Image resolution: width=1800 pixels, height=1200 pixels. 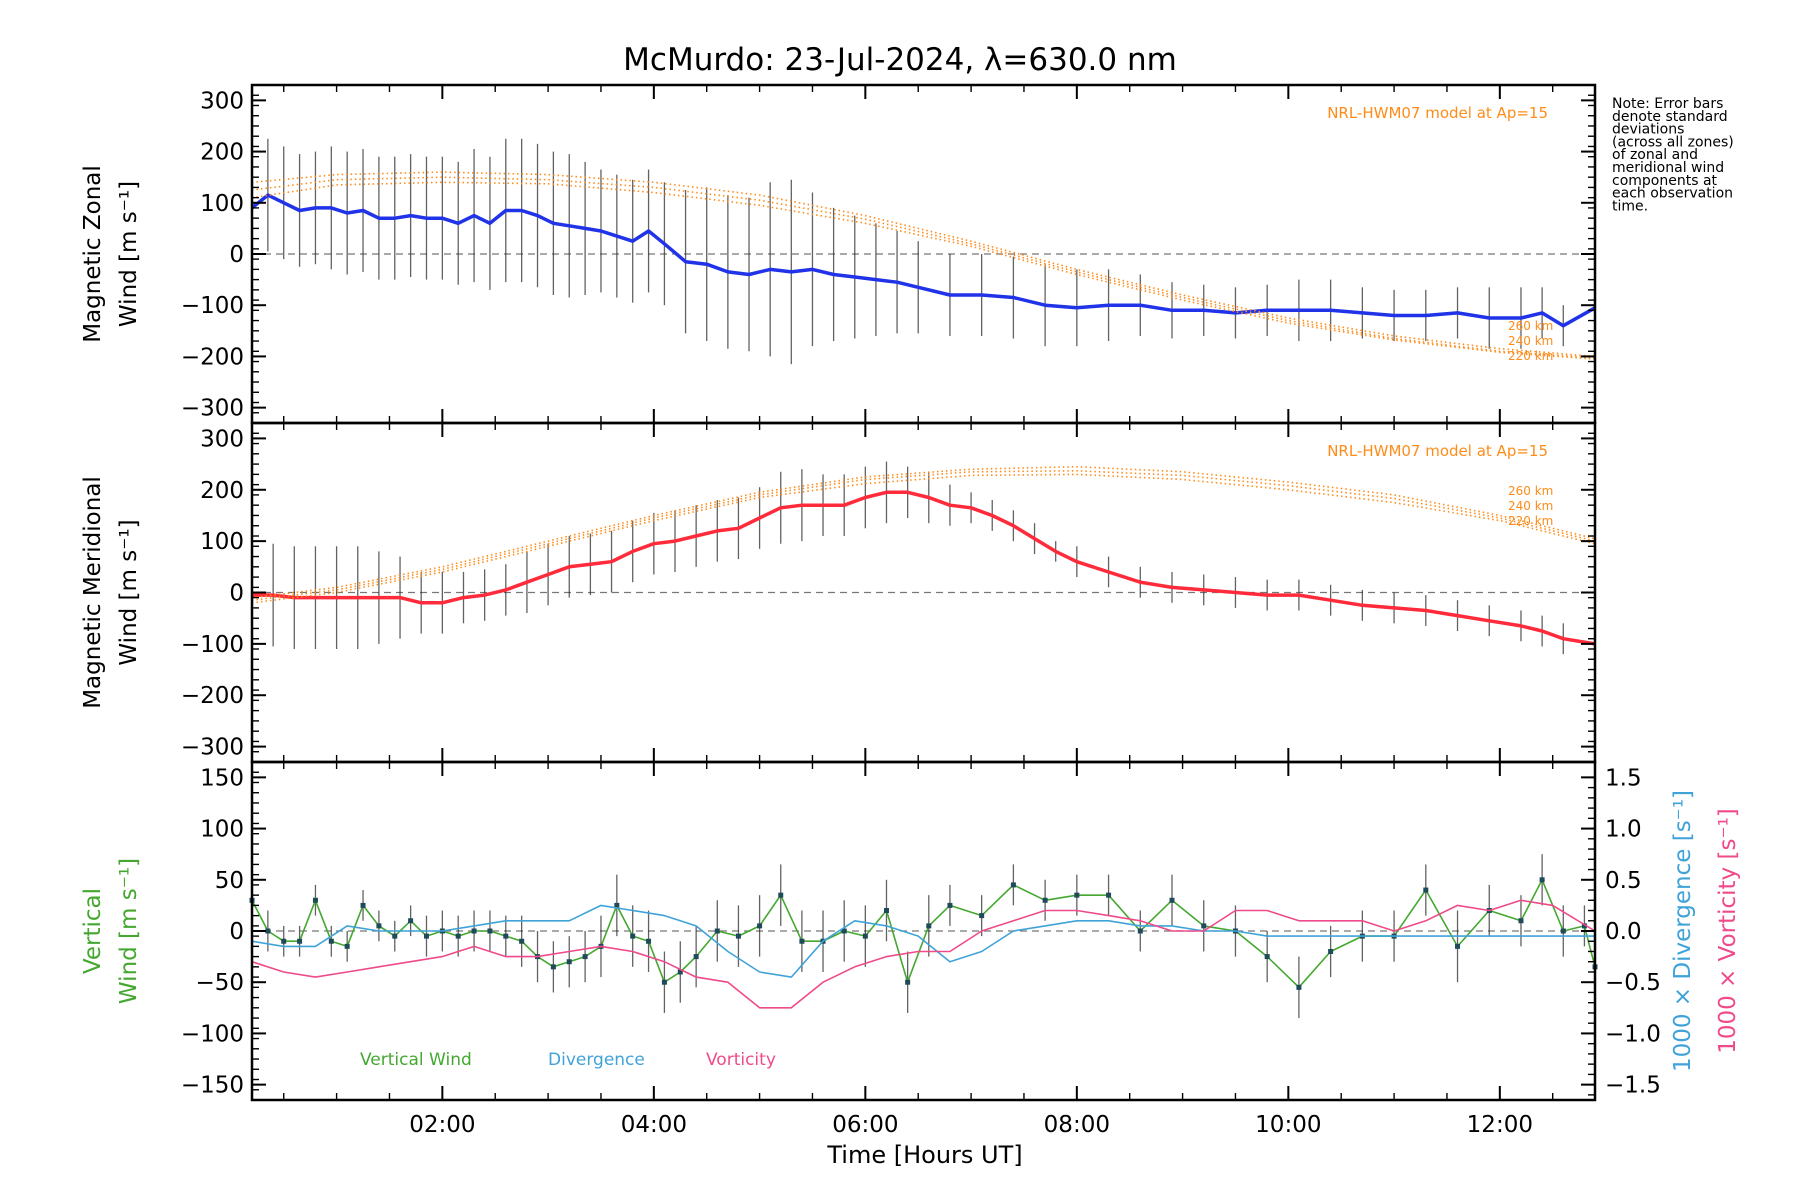 What do you see at coordinates (1630, 206) in the screenshot?
I see `note-line: time.` at bounding box center [1630, 206].